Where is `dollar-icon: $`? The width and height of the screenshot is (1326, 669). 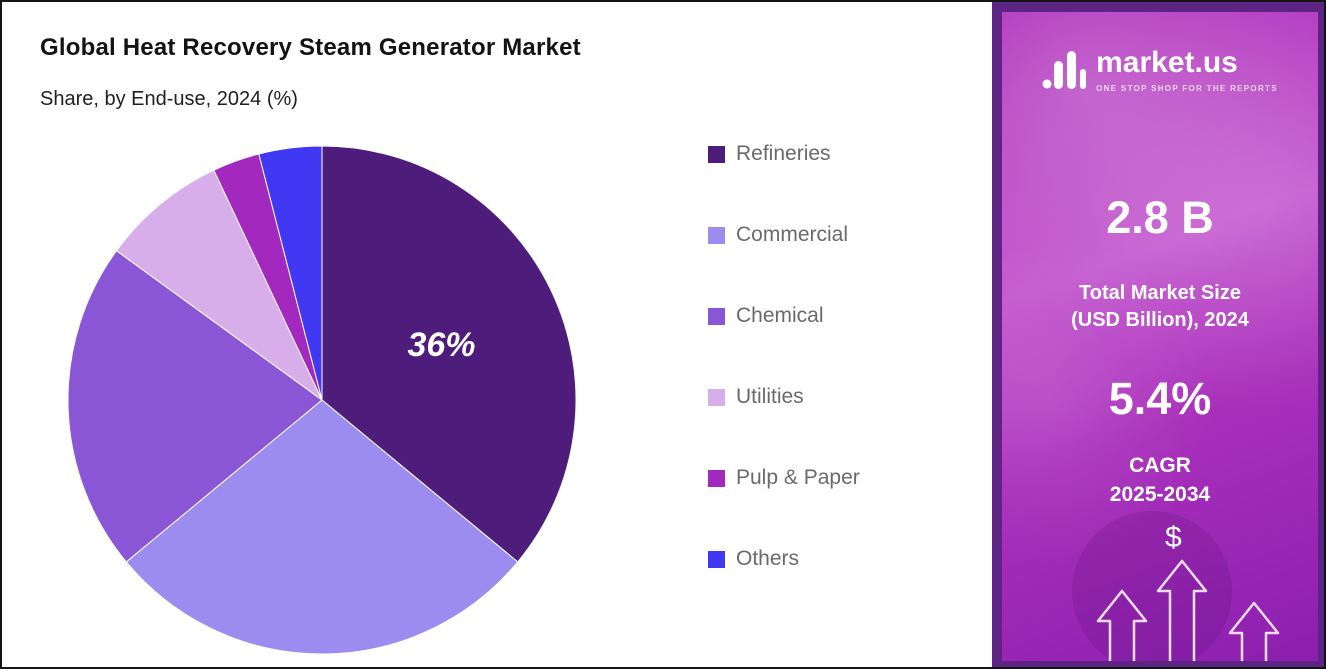 dollar-icon: $ is located at coordinates (1173, 537).